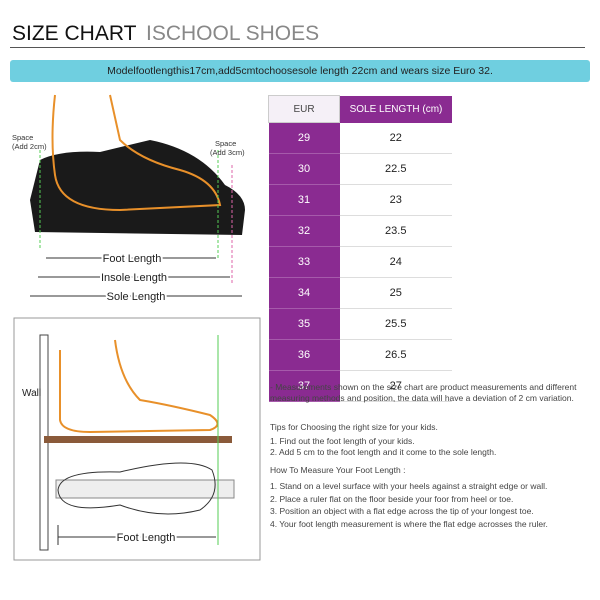 The height and width of the screenshot is (600, 600). I want to click on eur-cell: 30, so click(304, 169).